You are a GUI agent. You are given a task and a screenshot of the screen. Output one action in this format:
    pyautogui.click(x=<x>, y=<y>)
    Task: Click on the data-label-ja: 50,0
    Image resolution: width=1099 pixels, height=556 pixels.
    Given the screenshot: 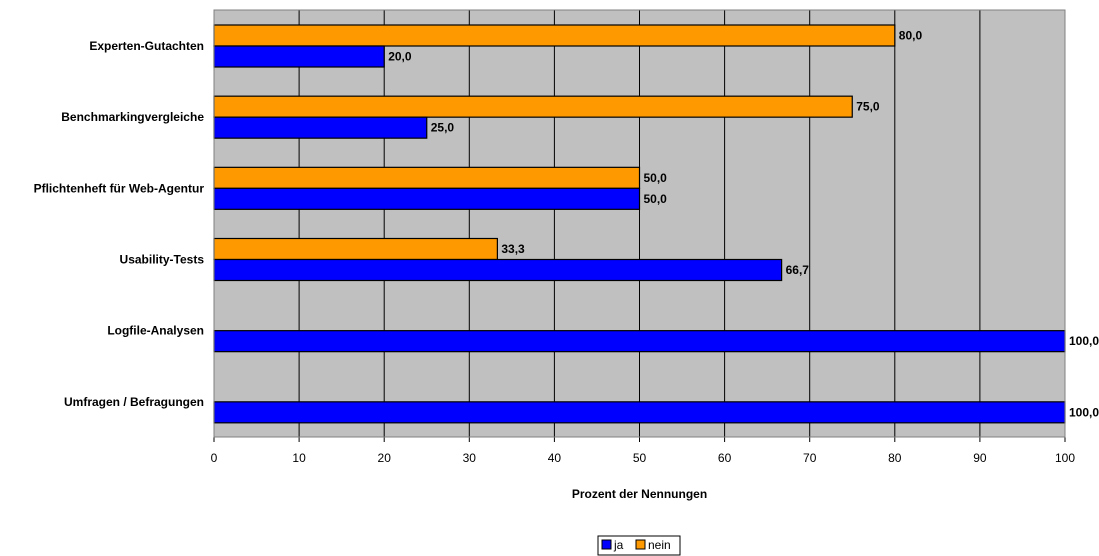 What is the action you would take?
    pyautogui.click(x=656, y=199)
    